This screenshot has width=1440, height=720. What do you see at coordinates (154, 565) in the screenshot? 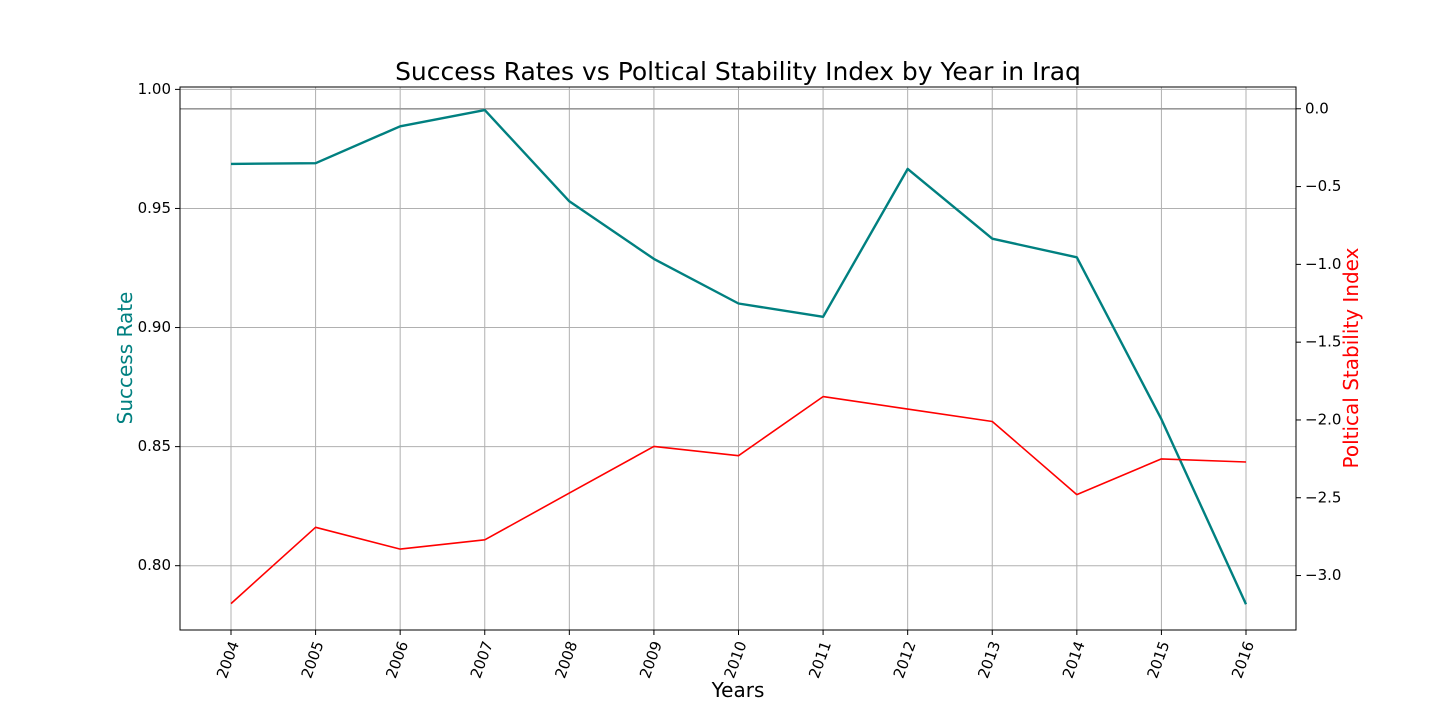
I see `left-y-tick-label: 0.80` at bounding box center [154, 565].